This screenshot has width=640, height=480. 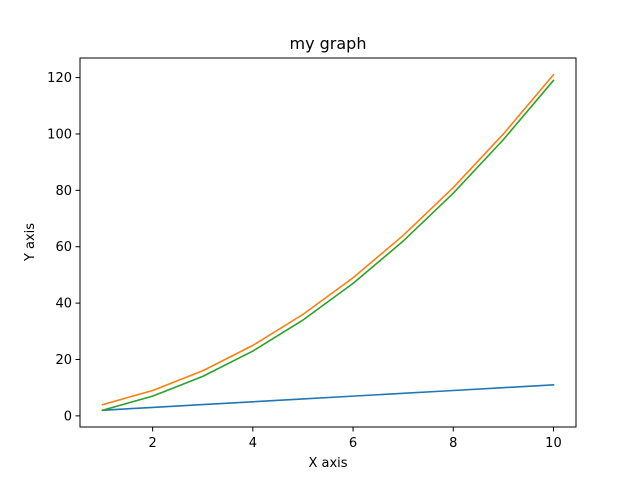 I want to click on y-tick-label: 100, so click(x=59, y=134).